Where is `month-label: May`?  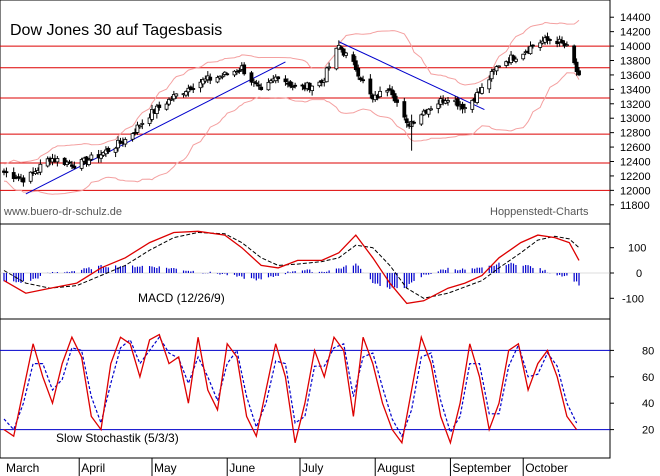
month-label: May is located at coordinates (165, 468).